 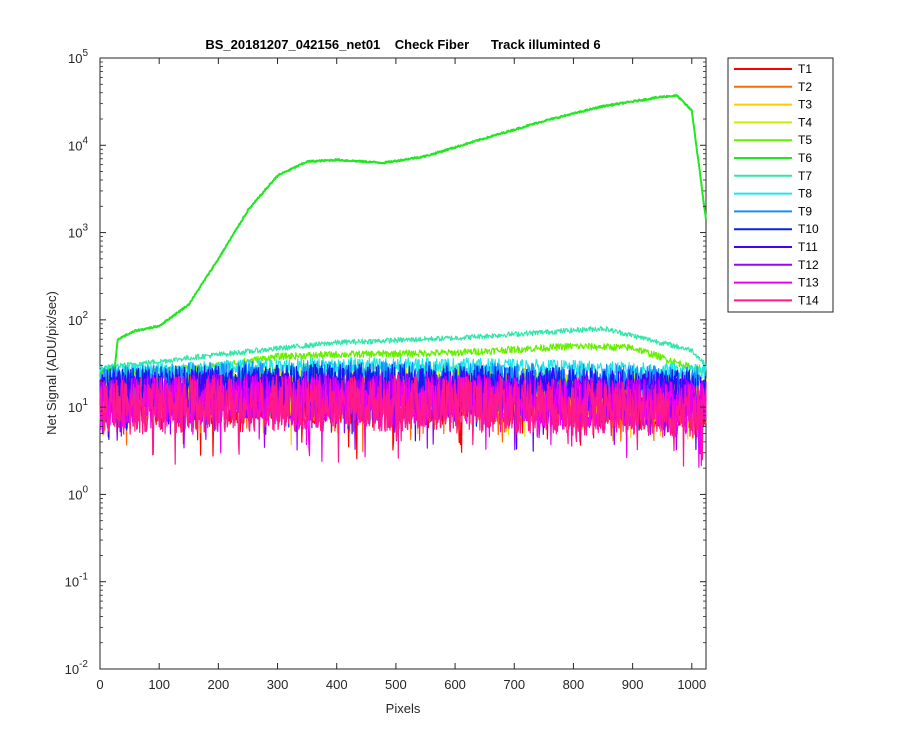 I want to click on legend-items: T1 T2 T3 T4 T5 T6 T7 T8 T9 T10 T11 T12 T13 T14, so click(x=776, y=184).